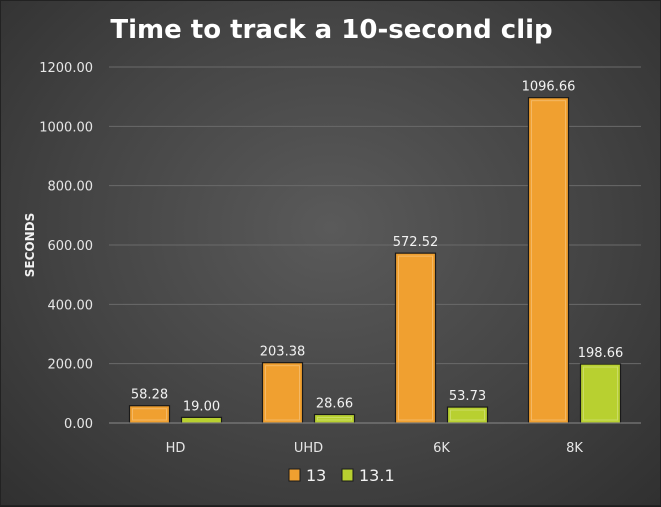 The height and width of the screenshot is (507, 661). Describe the element at coordinates (283, 352) in the screenshot. I see `data-label: 203.38` at that location.